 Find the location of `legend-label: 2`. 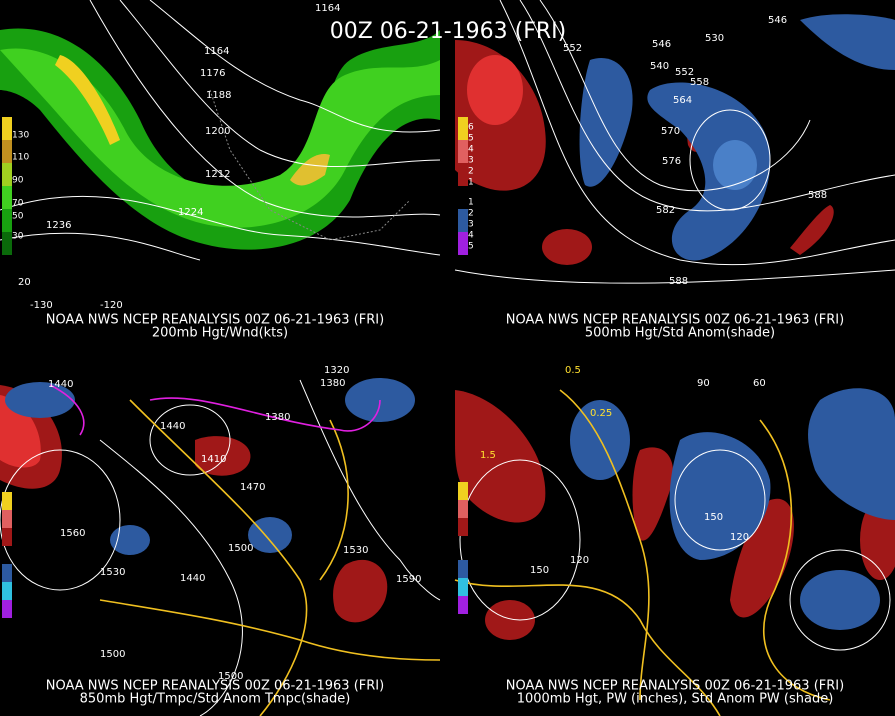

legend-label: 2 is located at coordinates (471, 214).